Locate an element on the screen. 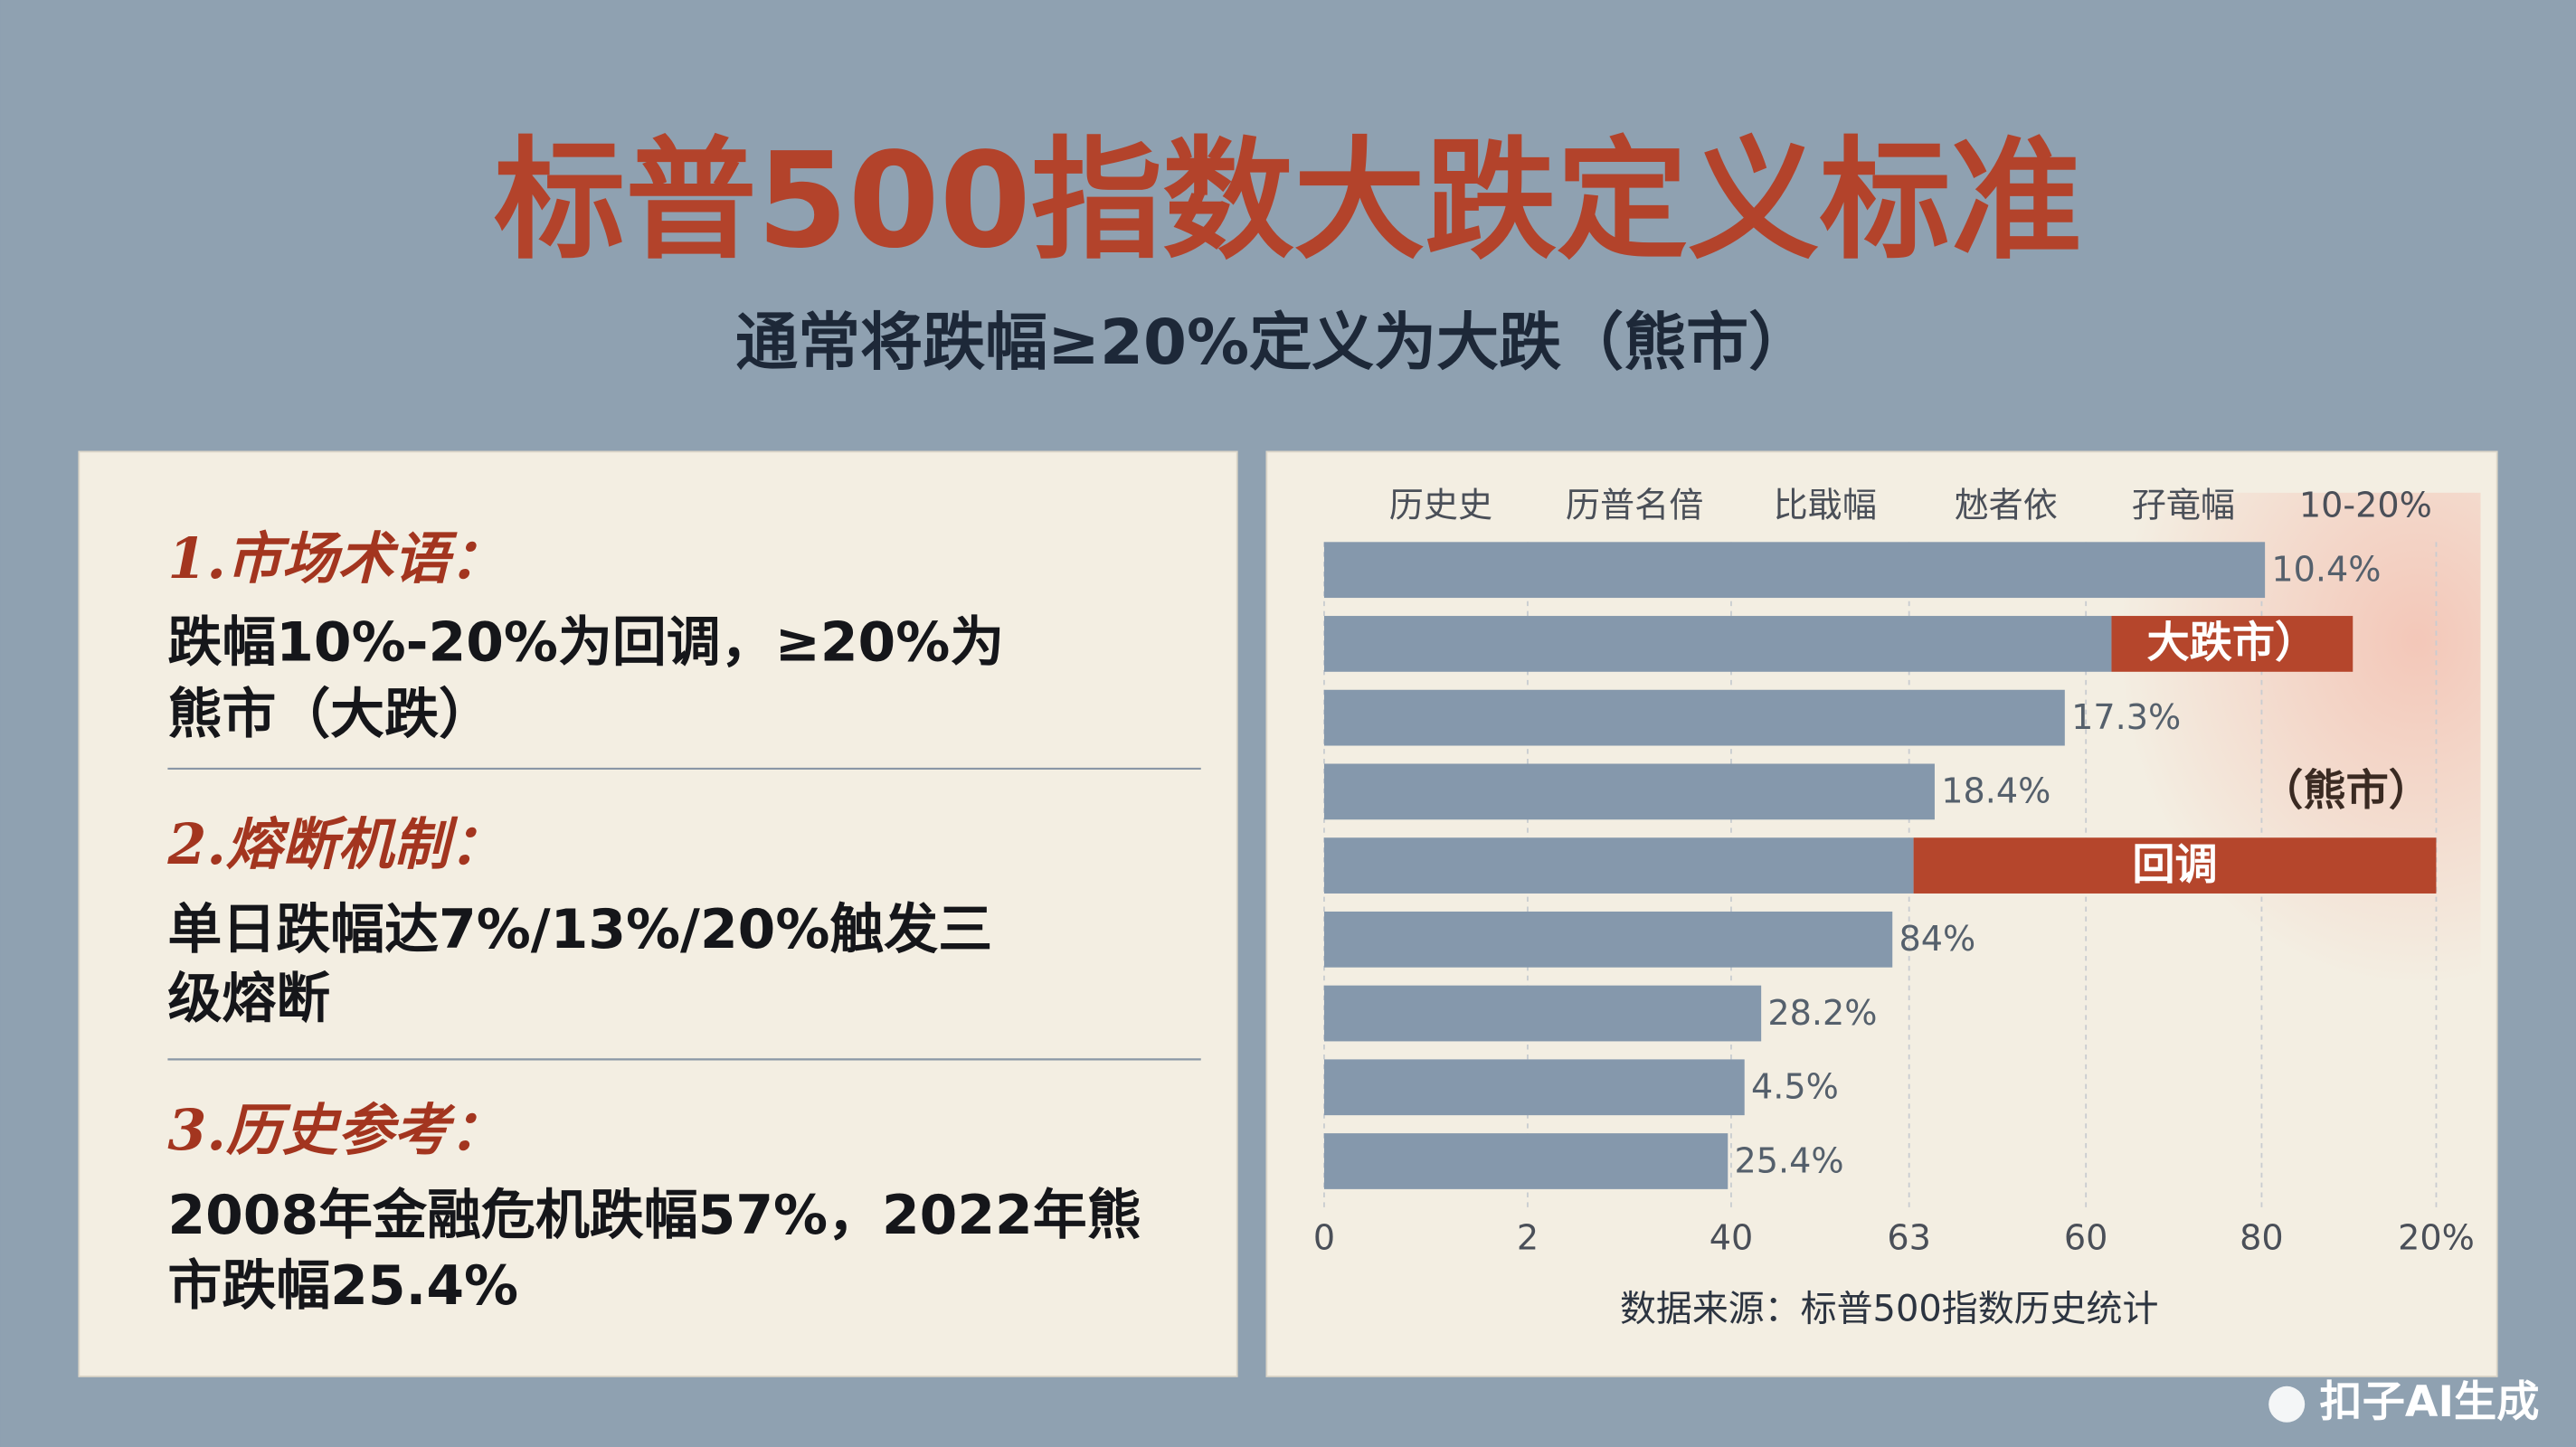 The width and height of the screenshot is (2576, 1447). section-body: 单日跌幅达7%/13%/20%触发三 is located at coordinates (579, 930).